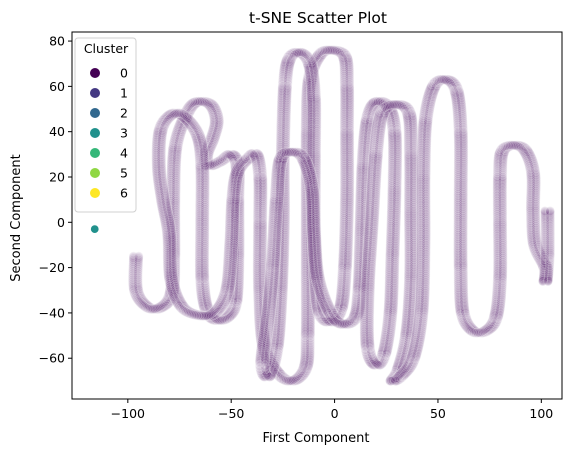  Describe the element at coordinates (318, 18) in the screenshot. I see `chart-title: t-SNE Scatter Plot` at that location.